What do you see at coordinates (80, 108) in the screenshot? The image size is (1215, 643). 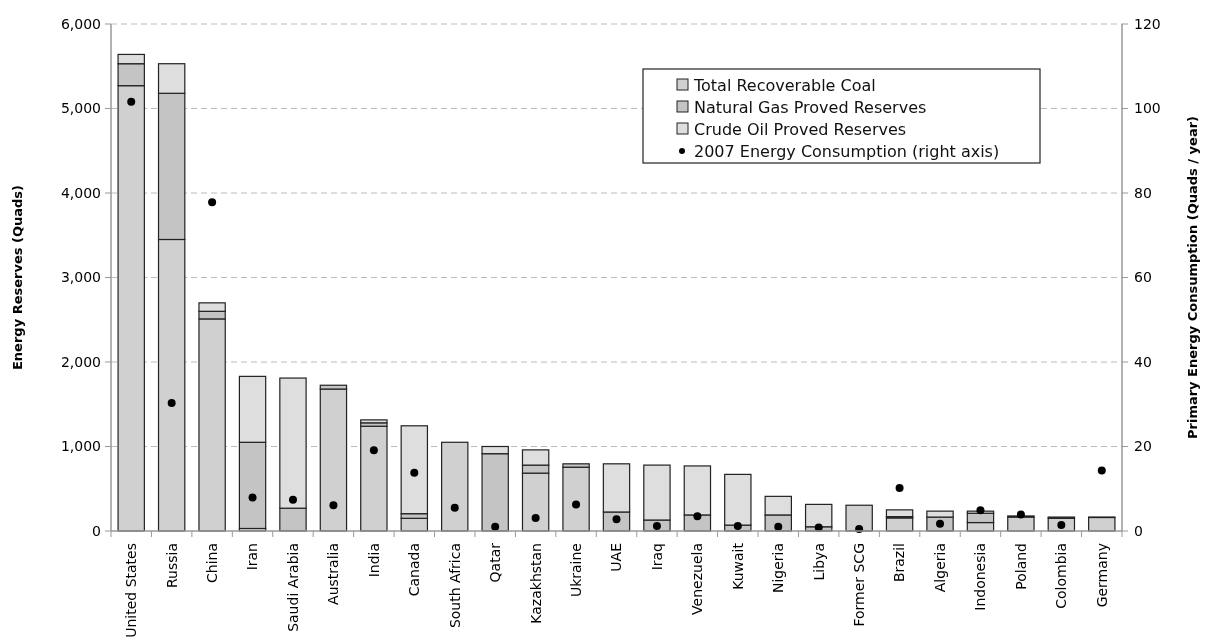 I see `y-tick-label: 5,000` at bounding box center [80, 108].